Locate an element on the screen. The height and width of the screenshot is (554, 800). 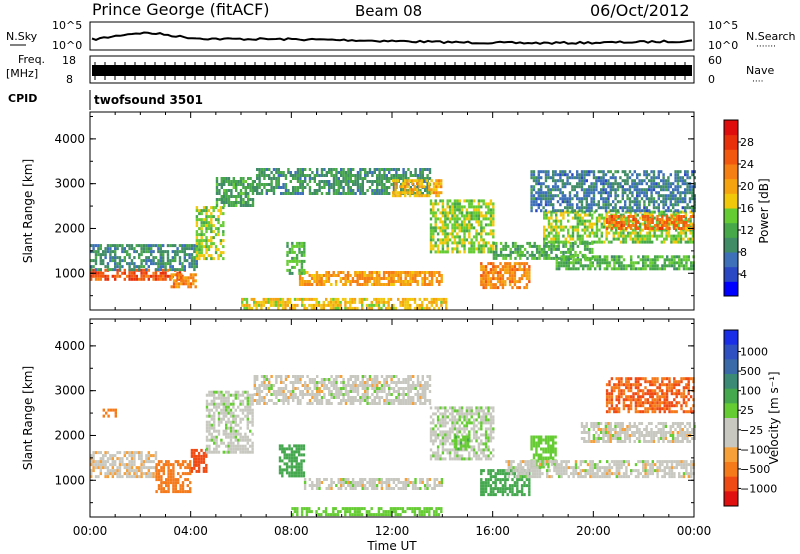
colorbar-swatch is located at coordinates (731, 201).